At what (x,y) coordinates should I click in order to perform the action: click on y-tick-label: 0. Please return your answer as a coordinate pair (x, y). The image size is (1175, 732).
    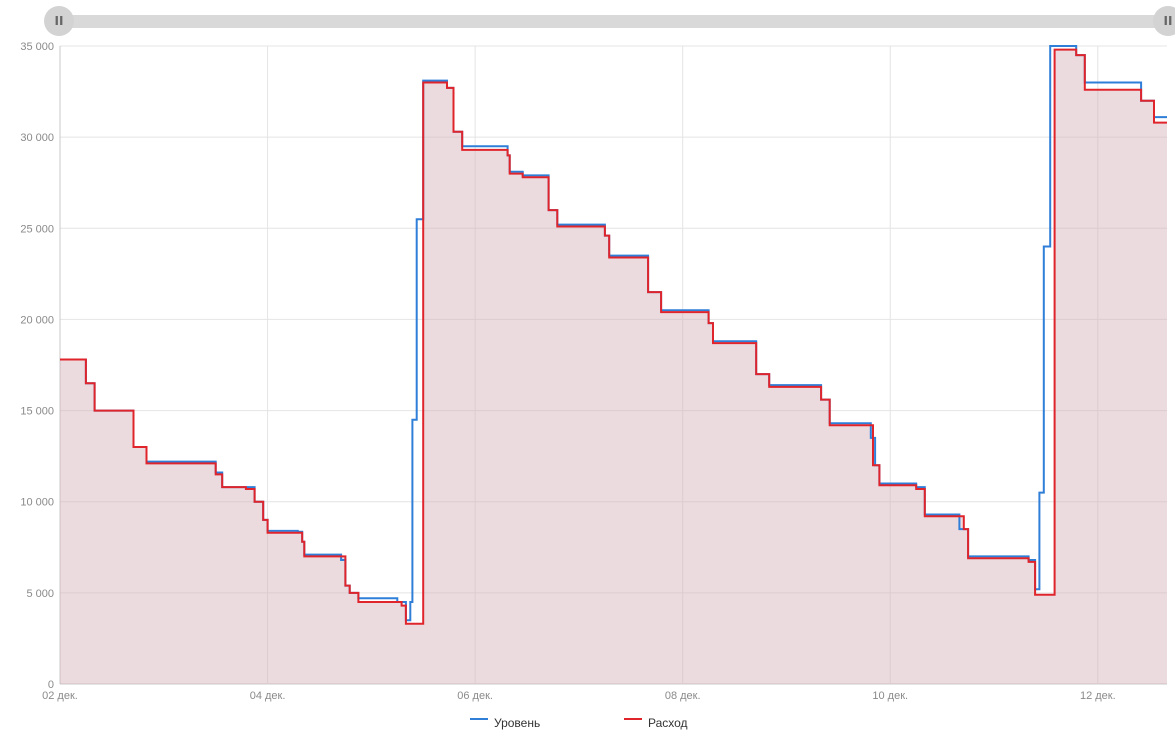
    Looking at the image, I should click on (51, 685).